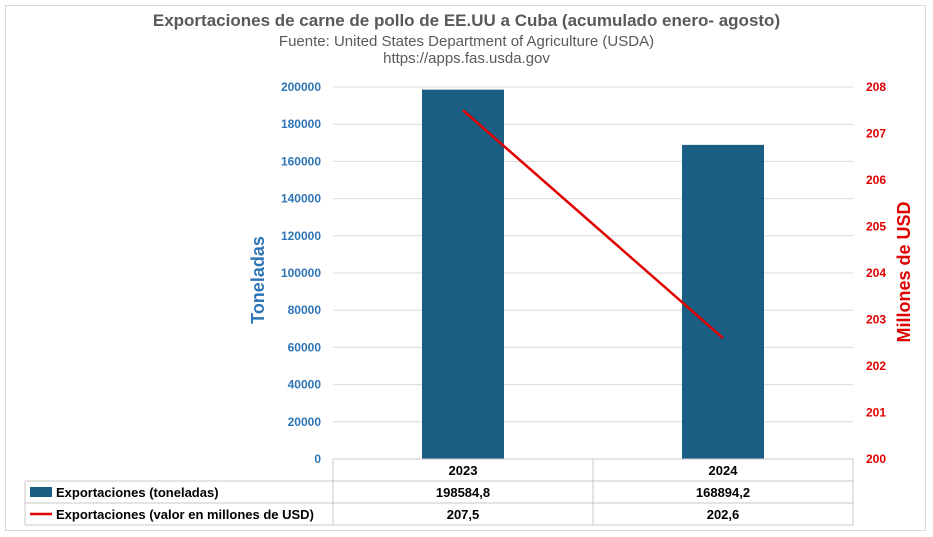  Describe the element at coordinates (301, 199) in the screenshot. I see `left-tick-label: 140000` at that location.